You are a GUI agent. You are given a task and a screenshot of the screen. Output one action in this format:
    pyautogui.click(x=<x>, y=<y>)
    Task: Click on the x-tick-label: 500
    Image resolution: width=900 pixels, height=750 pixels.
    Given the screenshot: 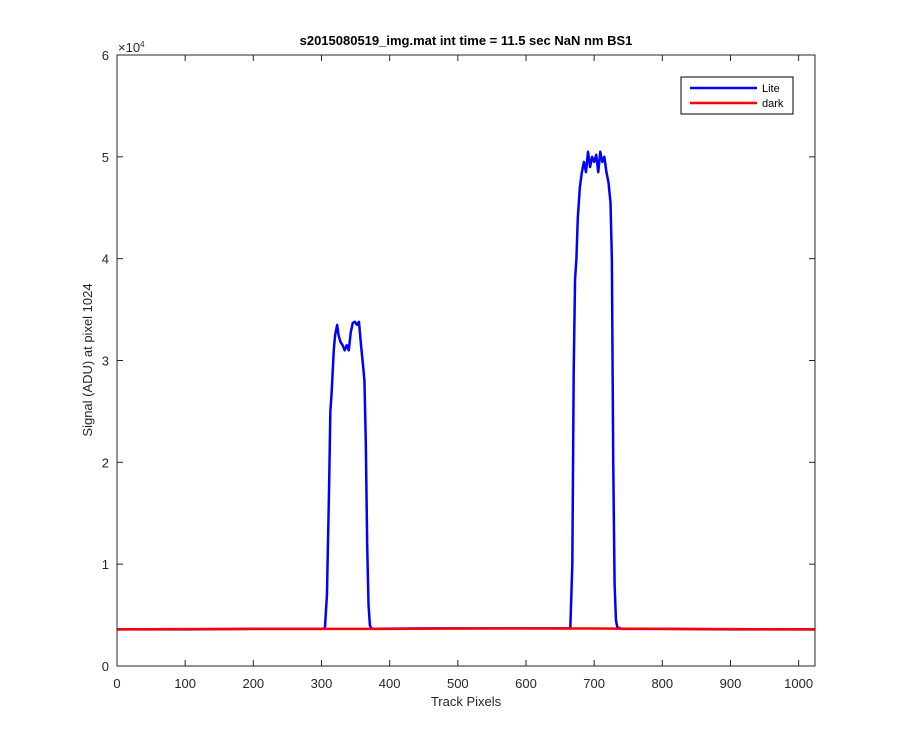 What is the action you would take?
    pyautogui.click(x=458, y=683)
    